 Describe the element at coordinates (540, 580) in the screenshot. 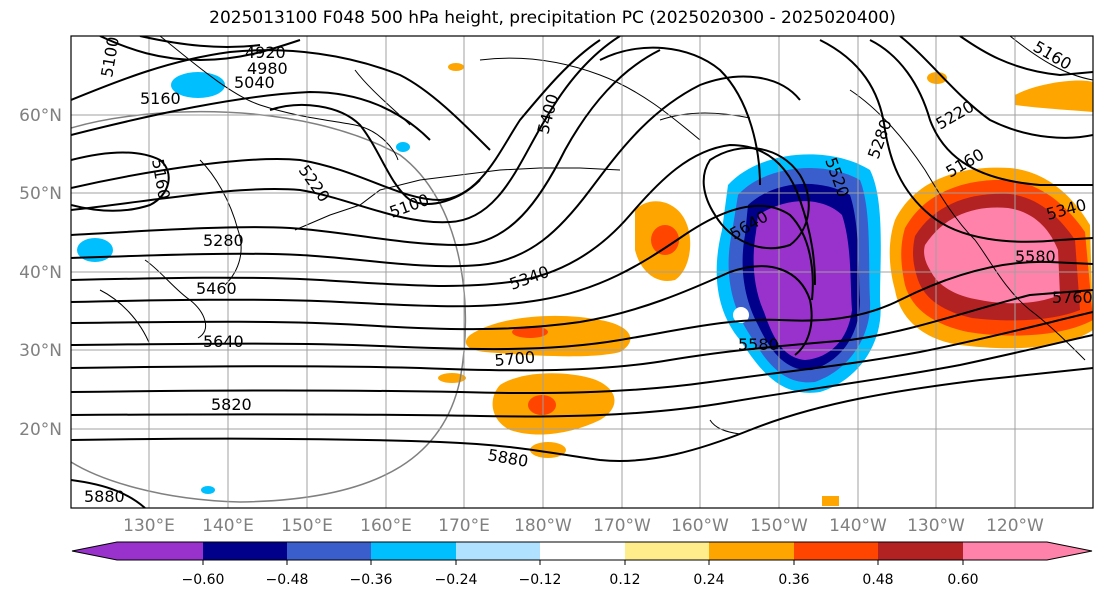

I see `colorbar-tick-label: −0.12` at that location.